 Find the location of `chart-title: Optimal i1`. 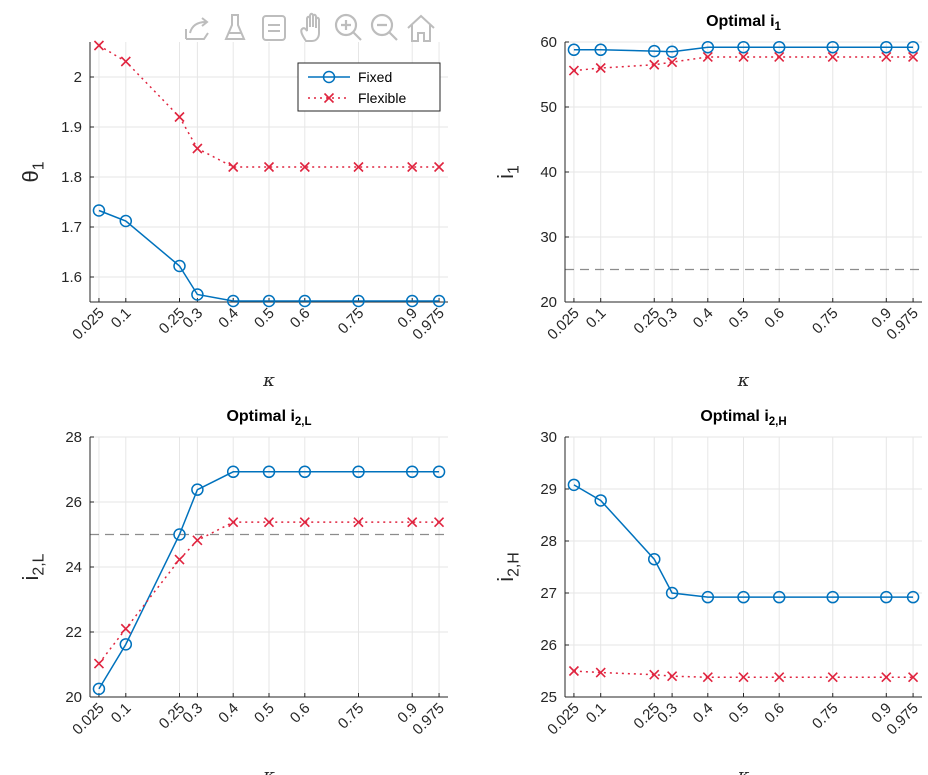

chart-title: Optimal i1 is located at coordinates (743, 23).